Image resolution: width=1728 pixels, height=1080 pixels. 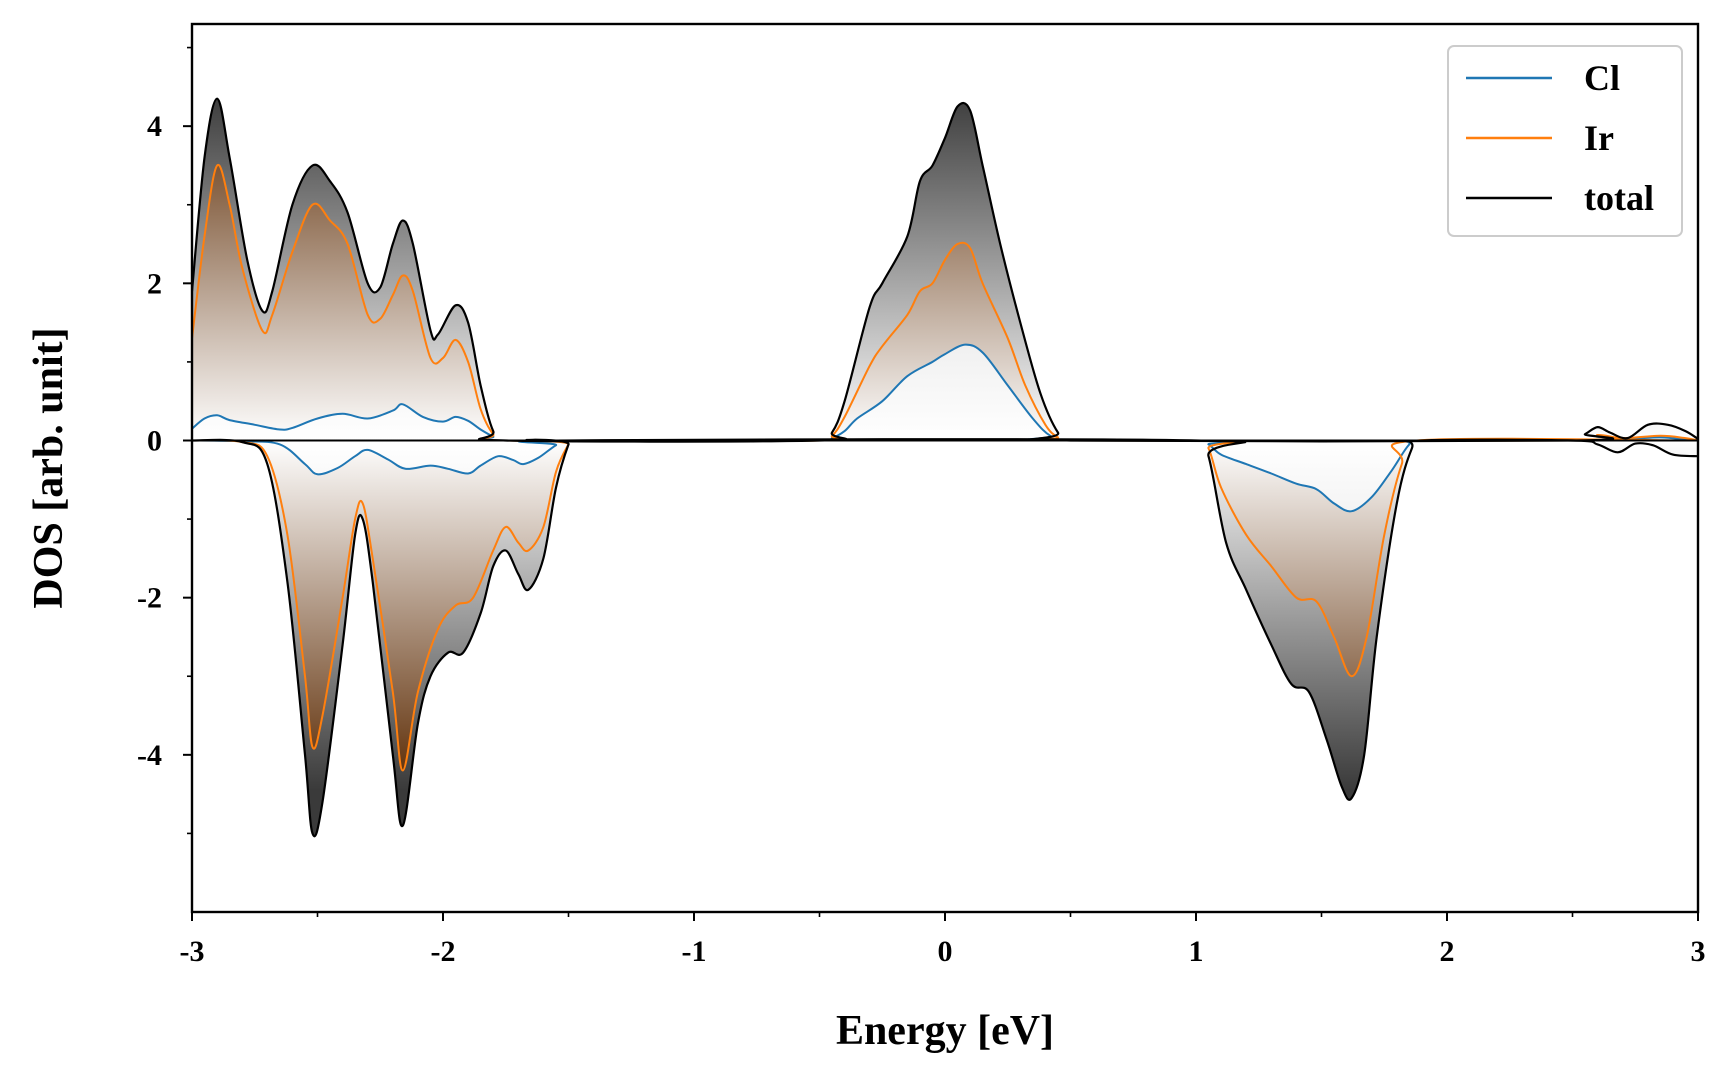 What do you see at coordinates (1196, 951) in the screenshot?
I see `x-tick-label: 1` at bounding box center [1196, 951].